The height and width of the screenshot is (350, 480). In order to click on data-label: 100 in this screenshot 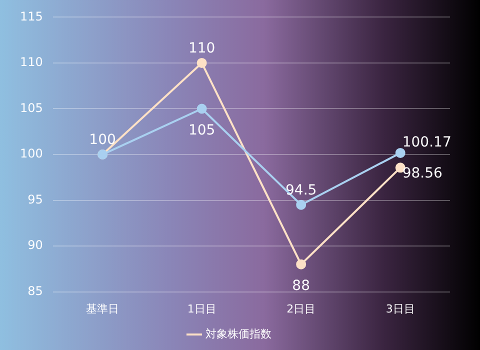, I will do `click(102, 140)`.